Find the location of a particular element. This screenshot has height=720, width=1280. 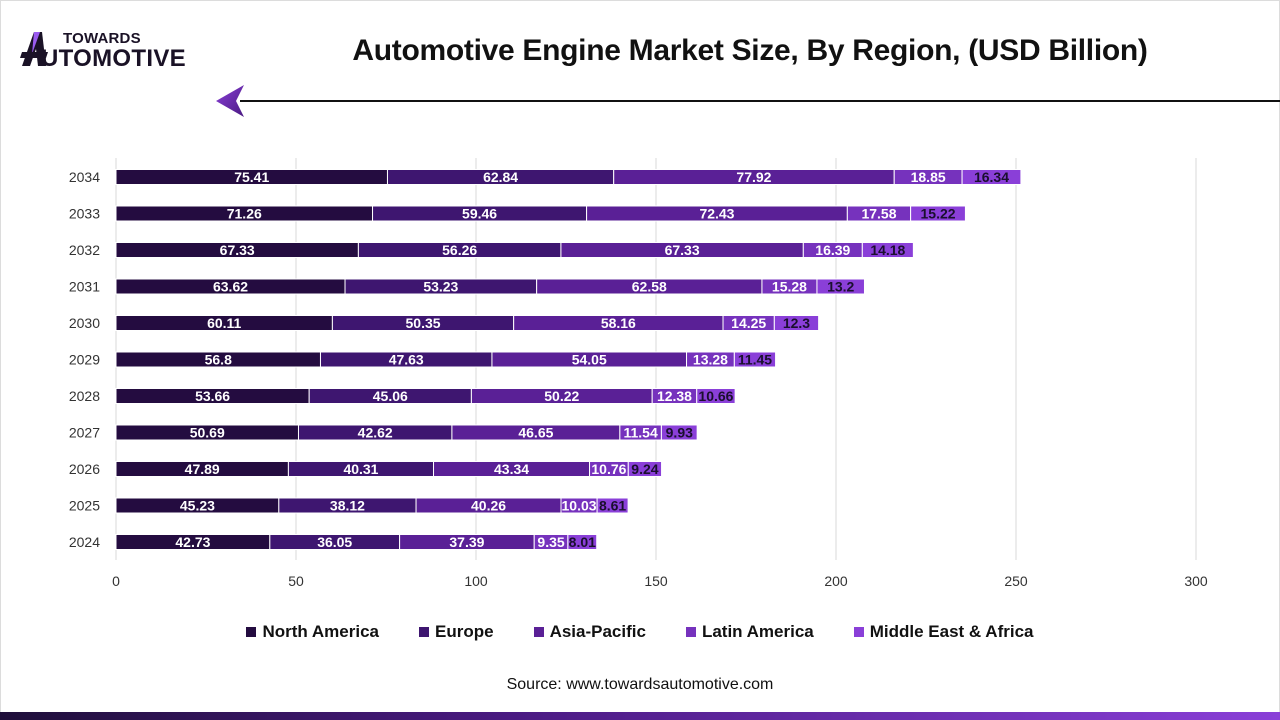

data-label: 40.26 is located at coordinates (488, 506).